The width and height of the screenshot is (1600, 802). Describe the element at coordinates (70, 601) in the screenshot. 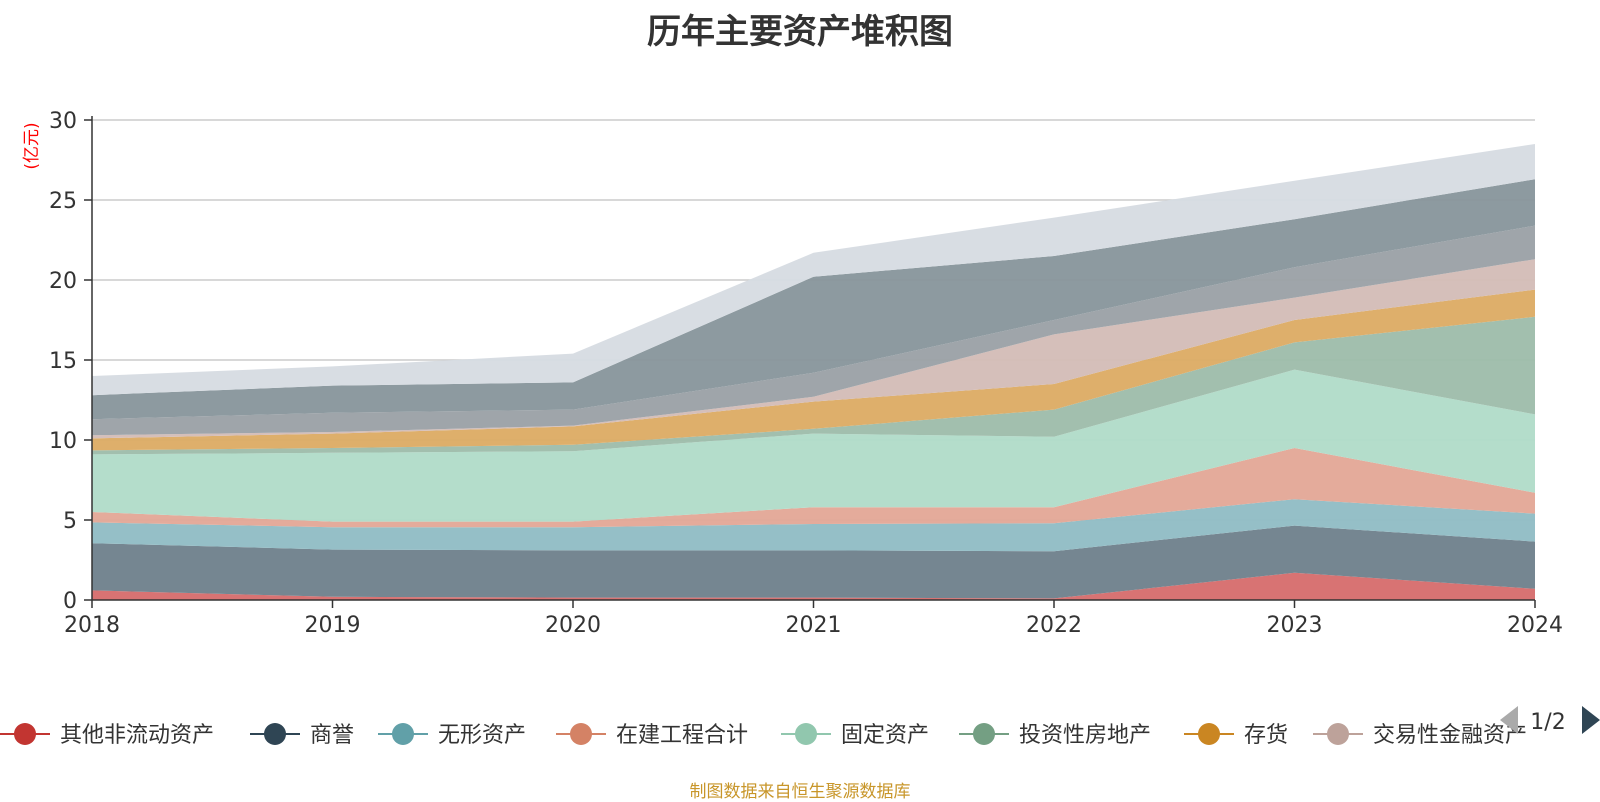

I see `y-tick-label: 0` at that location.